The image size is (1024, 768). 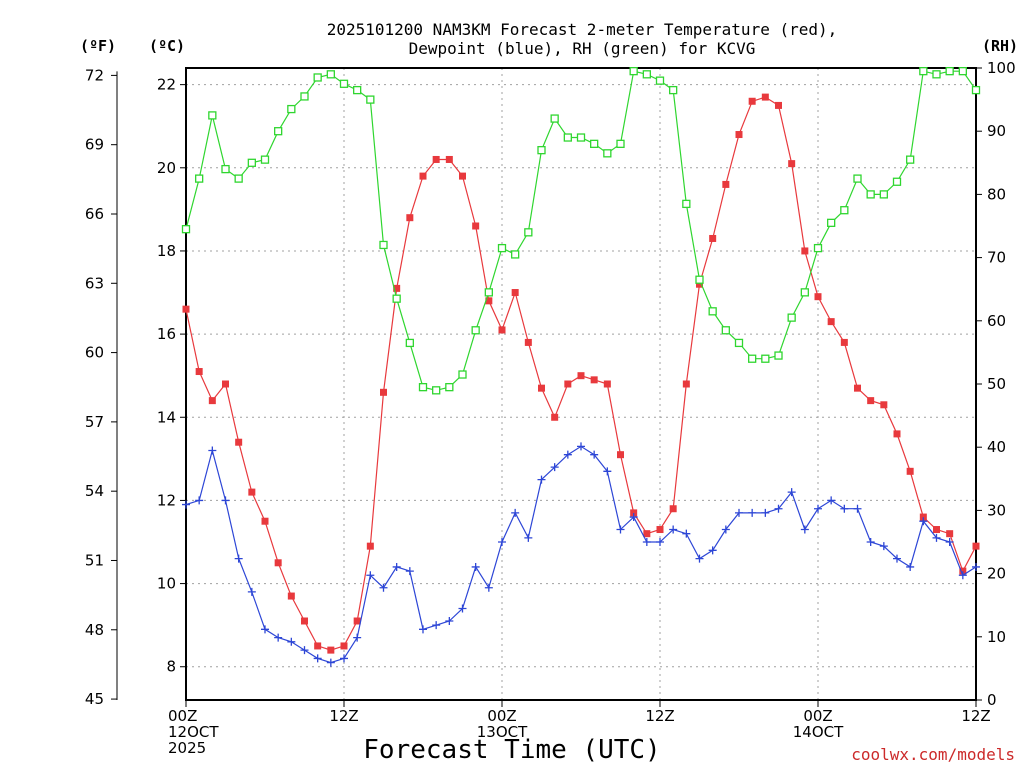 I want to click on celsius-tick-label: 22, so click(x=166, y=85).